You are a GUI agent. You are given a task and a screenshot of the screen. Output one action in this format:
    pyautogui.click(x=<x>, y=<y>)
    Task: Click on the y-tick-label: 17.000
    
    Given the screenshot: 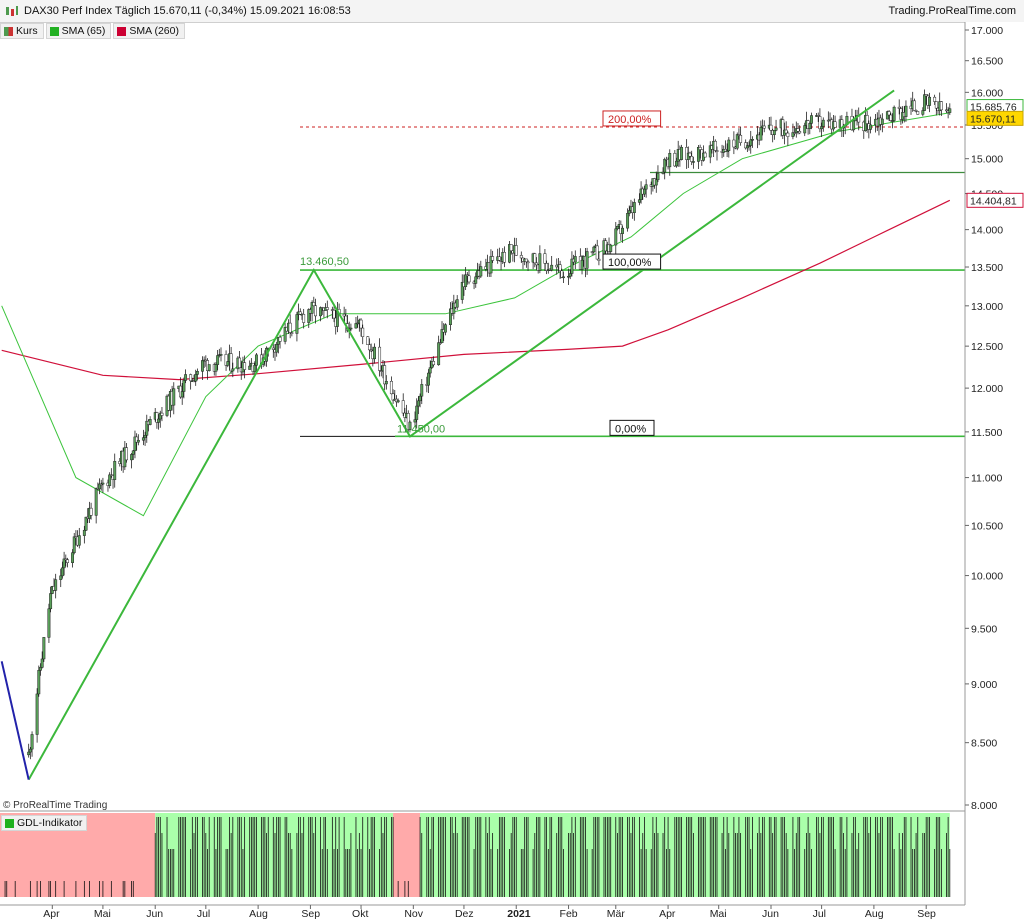 What is the action you would take?
    pyautogui.click(x=987, y=31)
    